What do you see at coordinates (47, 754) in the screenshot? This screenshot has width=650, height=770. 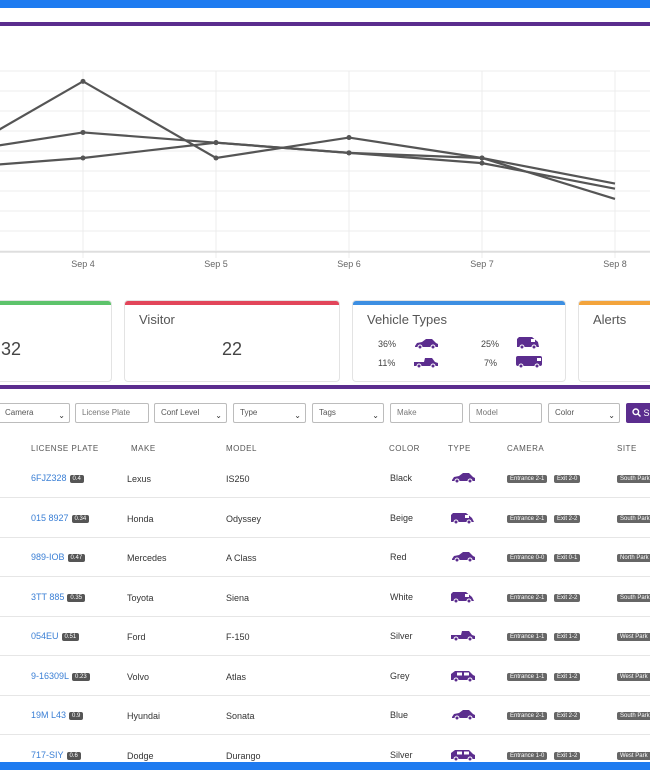 I see `license-plate-text: 717-SIY` at bounding box center [47, 754].